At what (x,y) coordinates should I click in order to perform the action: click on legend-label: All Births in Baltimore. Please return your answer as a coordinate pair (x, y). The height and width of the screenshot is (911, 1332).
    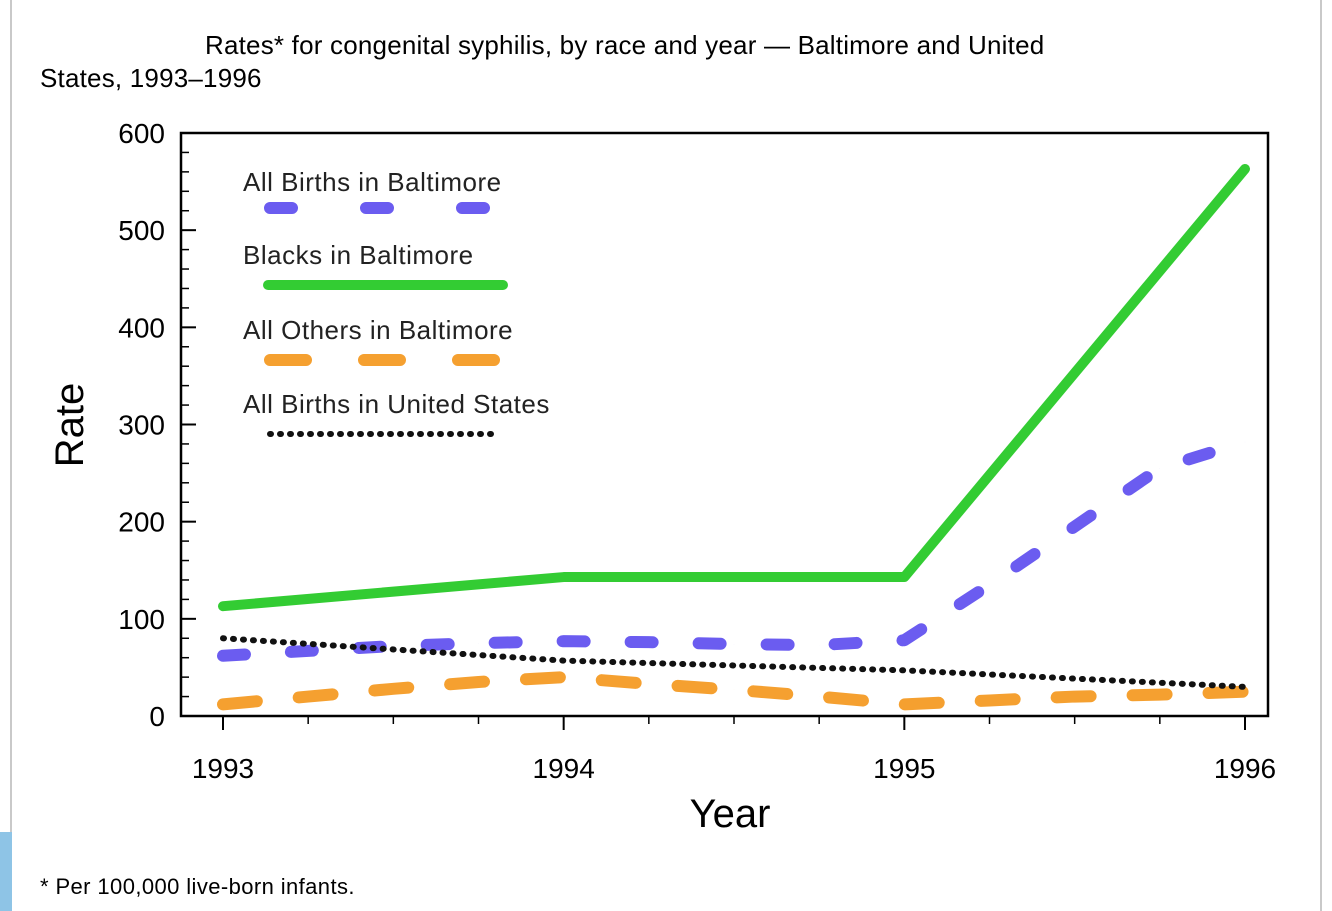
    Looking at the image, I should click on (372, 182).